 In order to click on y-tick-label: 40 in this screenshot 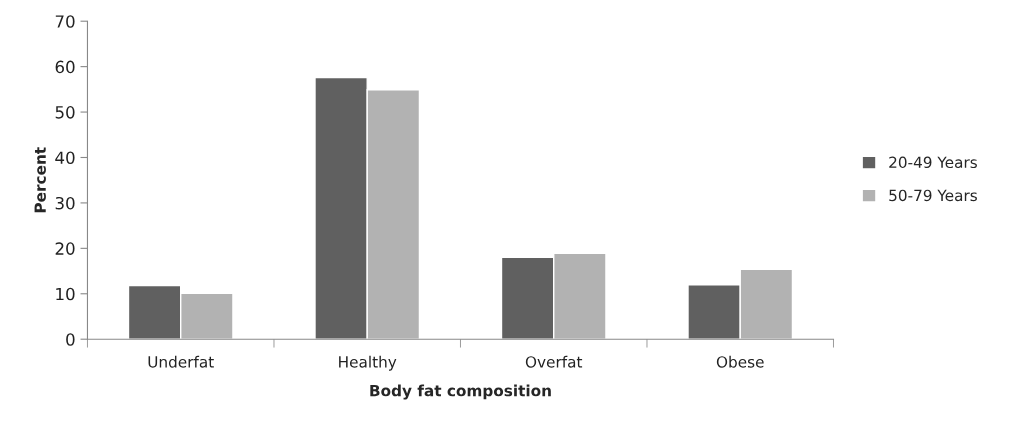, I will do `click(65, 158)`.